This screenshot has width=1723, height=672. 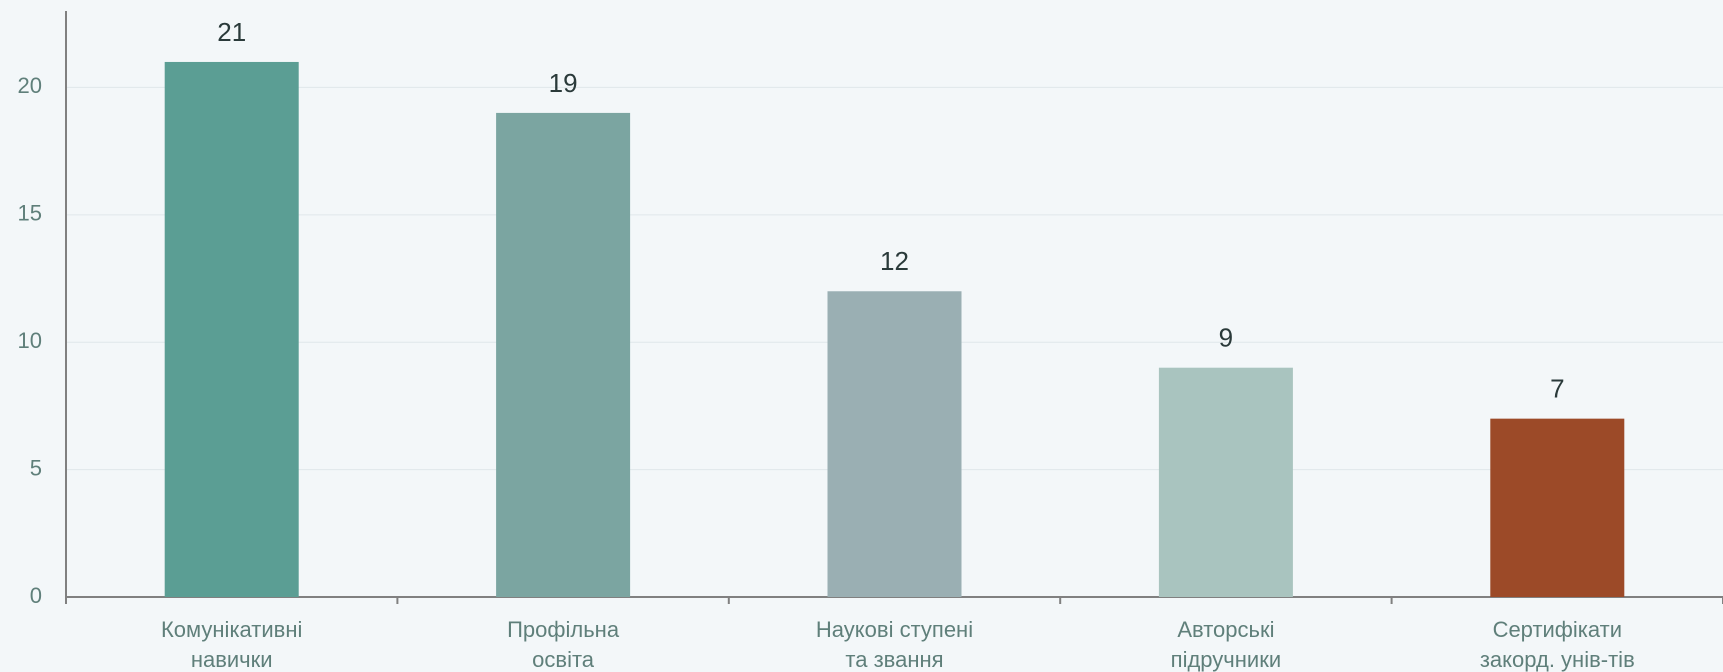 I want to click on value-label: 19, so click(x=563, y=83).